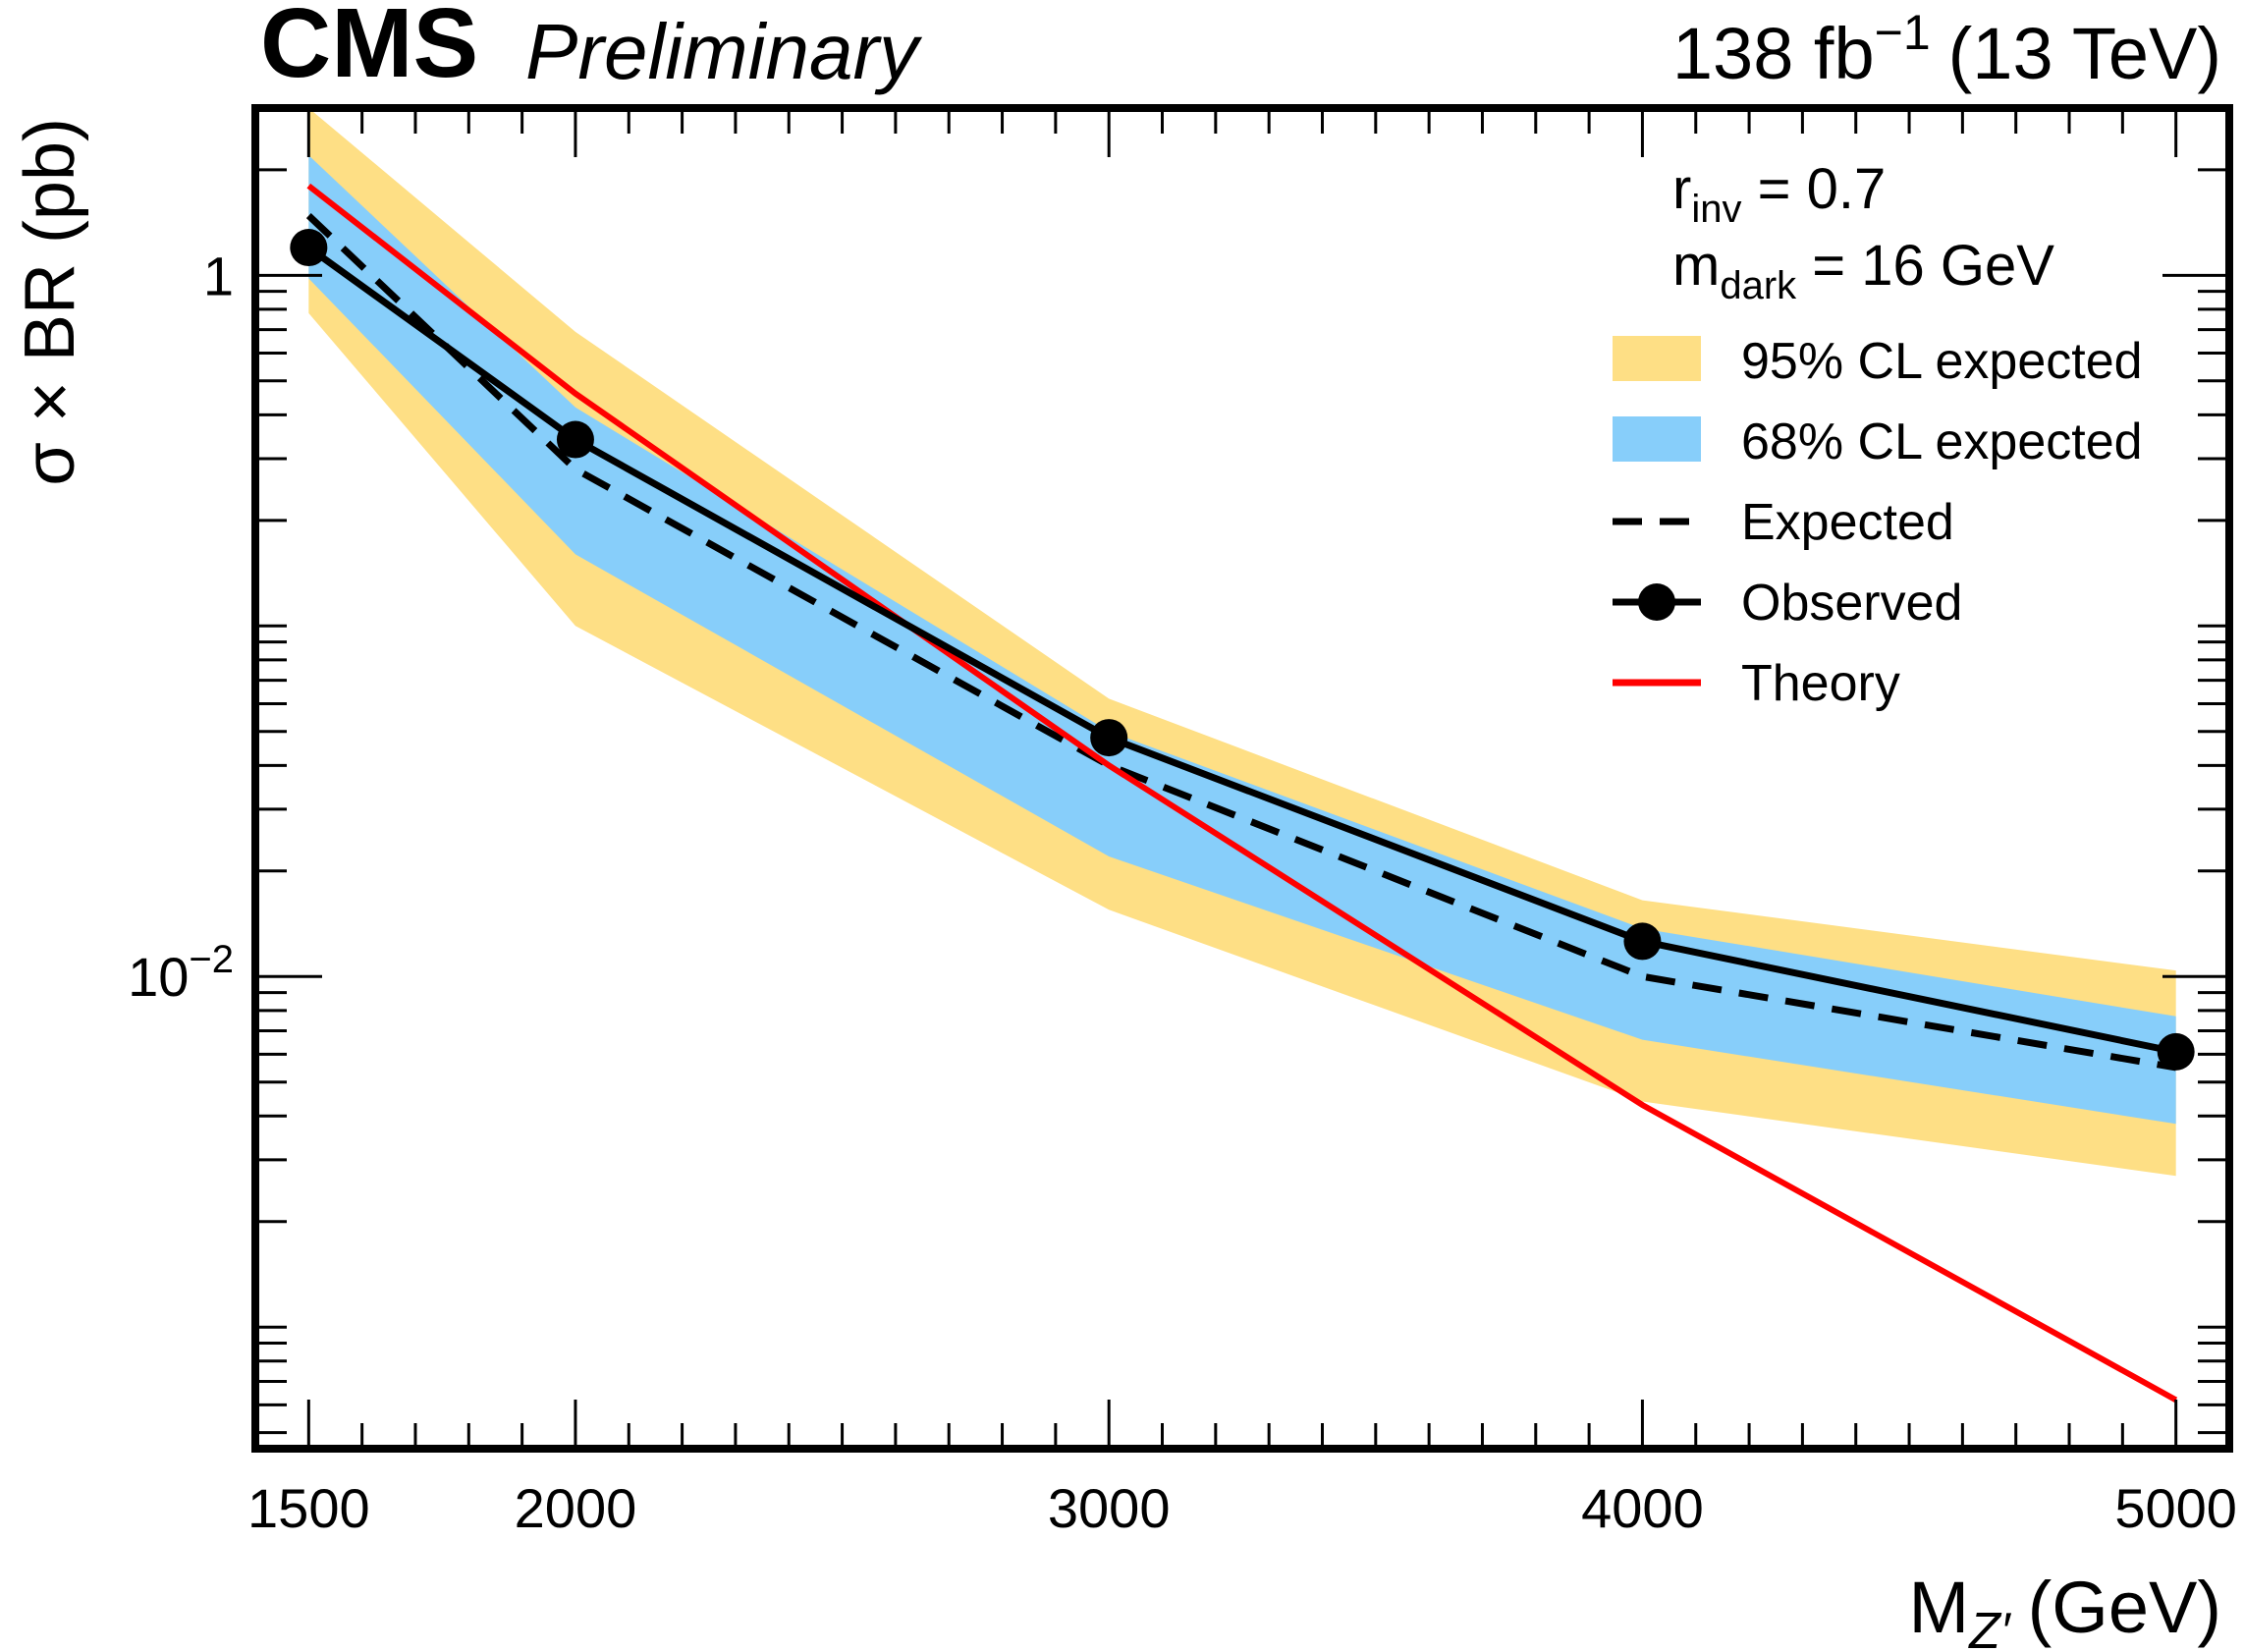 Image resolution: width=2244 pixels, height=1652 pixels. Describe the element at coordinates (1989, 1627) in the screenshot. I see `x-axis-label-sub: Z′` at that location.